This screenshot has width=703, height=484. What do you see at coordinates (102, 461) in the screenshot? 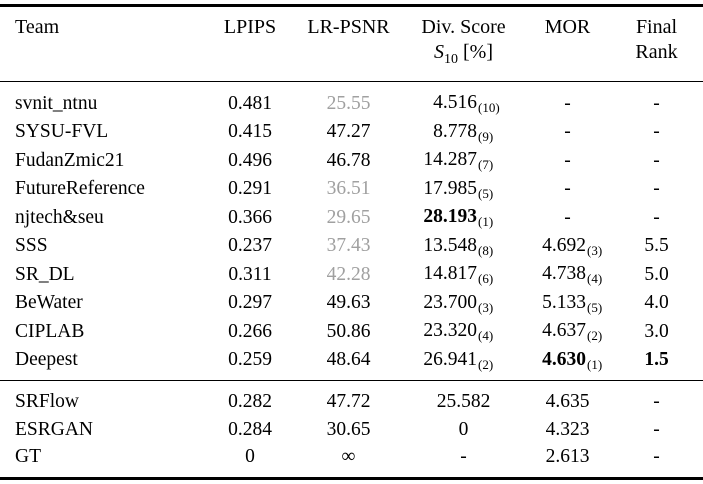
I see `team-name-cell: GT` at bounding box center [102, 461].